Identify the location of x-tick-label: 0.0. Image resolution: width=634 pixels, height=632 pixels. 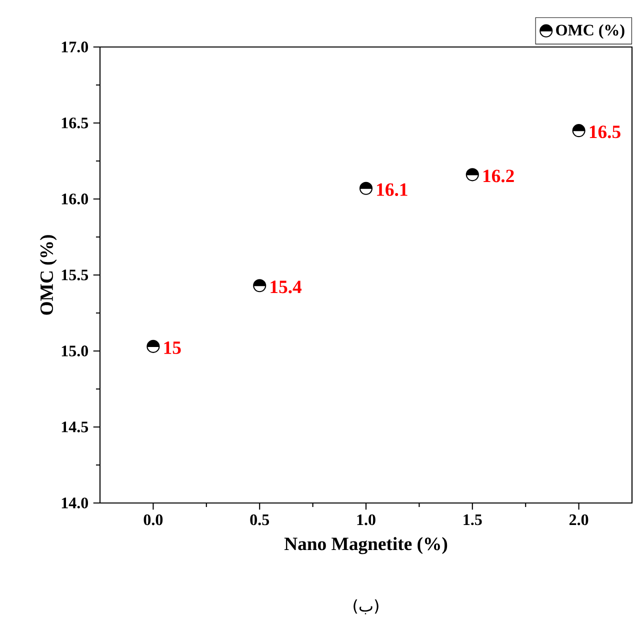
(153, 520).